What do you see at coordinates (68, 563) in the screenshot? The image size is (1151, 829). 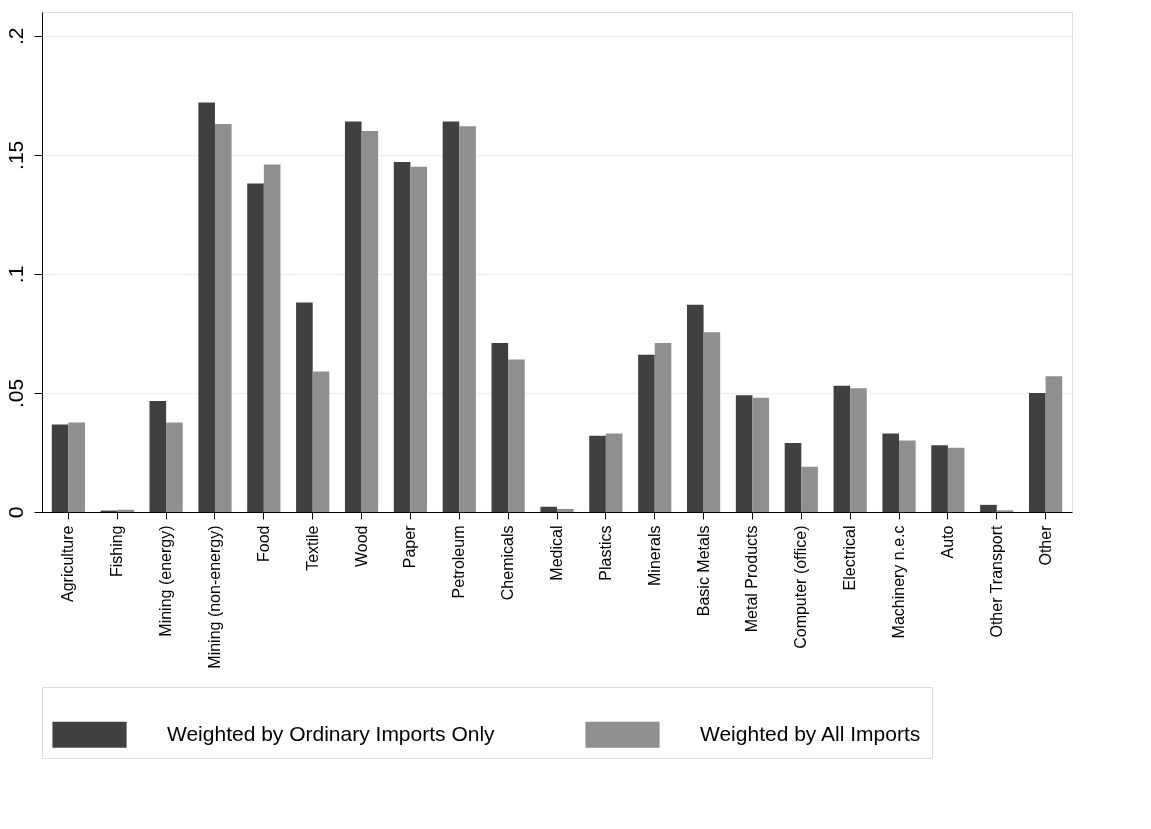 I see `x-tick-label: Agriculture` at bounding box center [68, 563].